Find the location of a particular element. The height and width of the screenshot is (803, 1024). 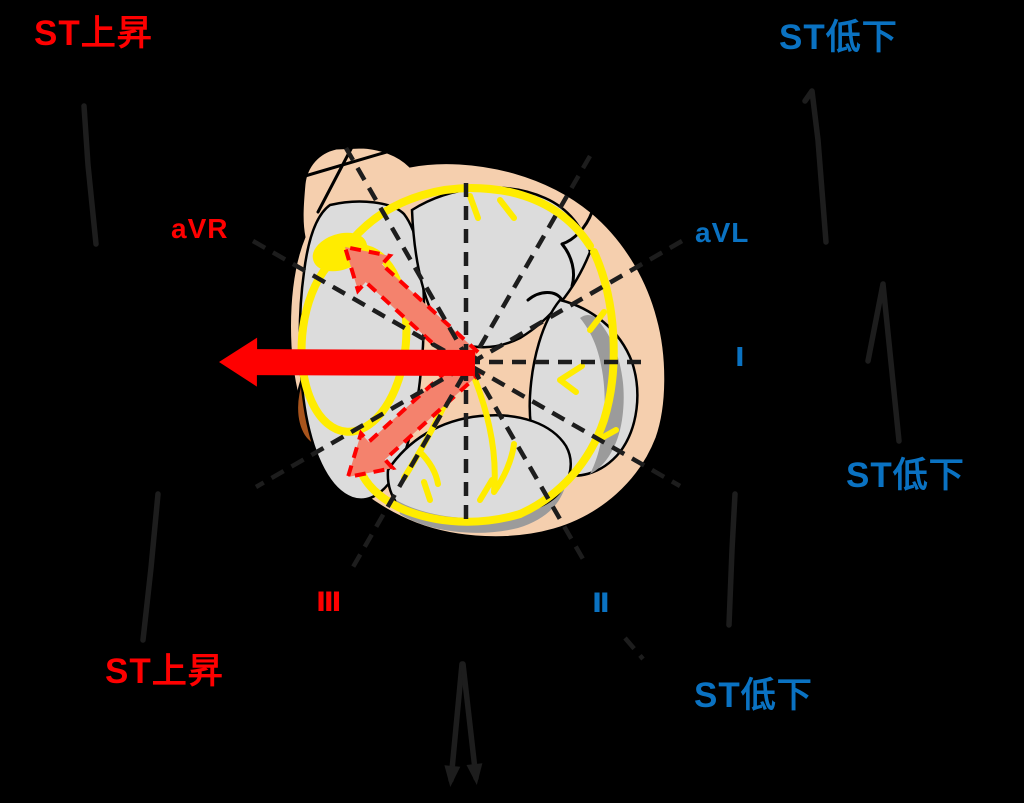

ecg-top-right is located at coordinates (815, 166).